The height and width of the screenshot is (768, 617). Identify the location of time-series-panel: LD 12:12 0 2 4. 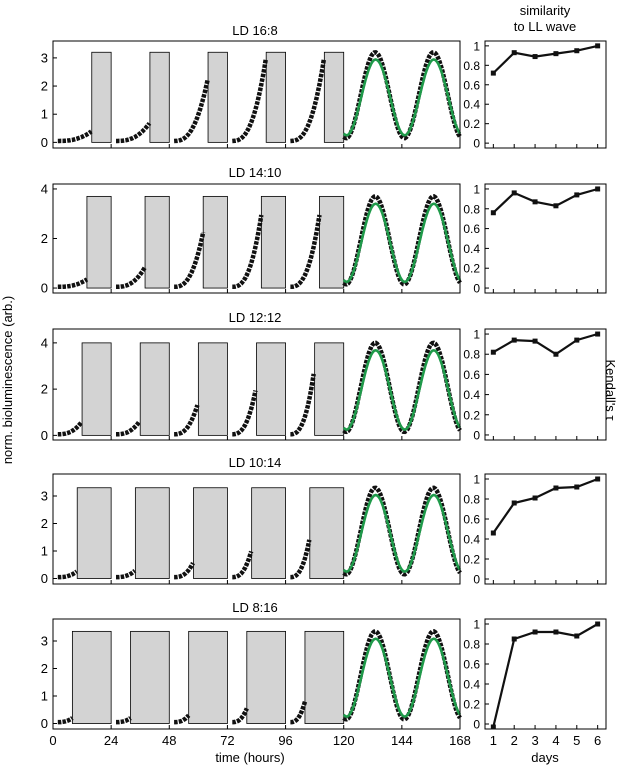
(251, 376).